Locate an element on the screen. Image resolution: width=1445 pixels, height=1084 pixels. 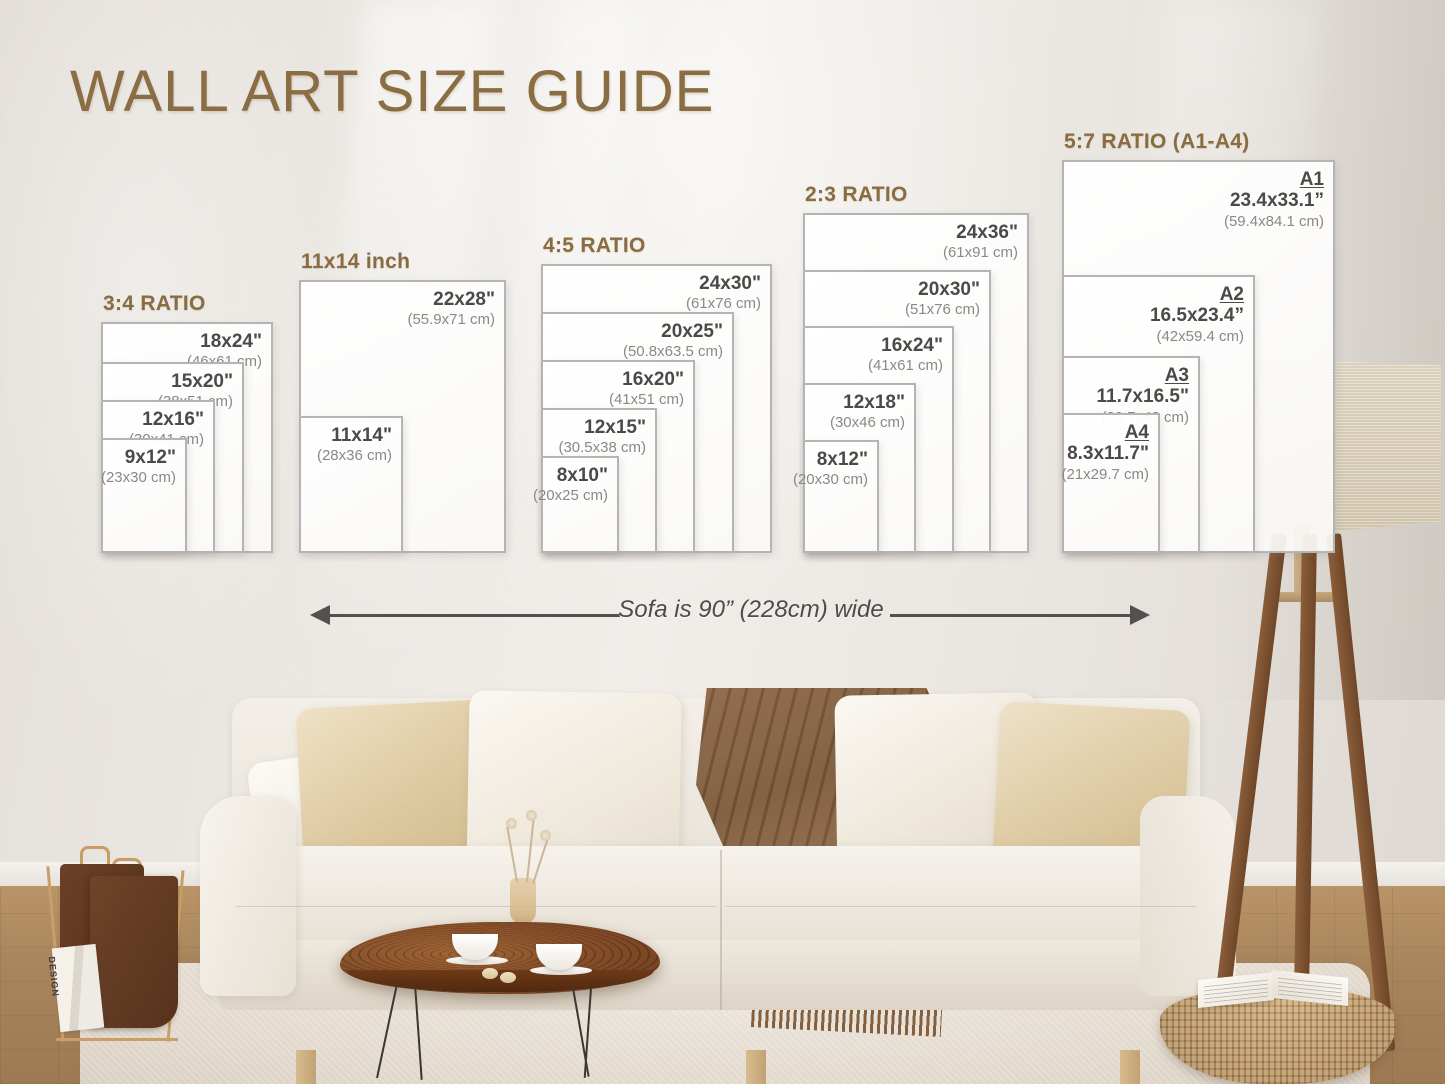
frame-size-cm: (21x29.7 cm) is located at coordinates (1105, 474).